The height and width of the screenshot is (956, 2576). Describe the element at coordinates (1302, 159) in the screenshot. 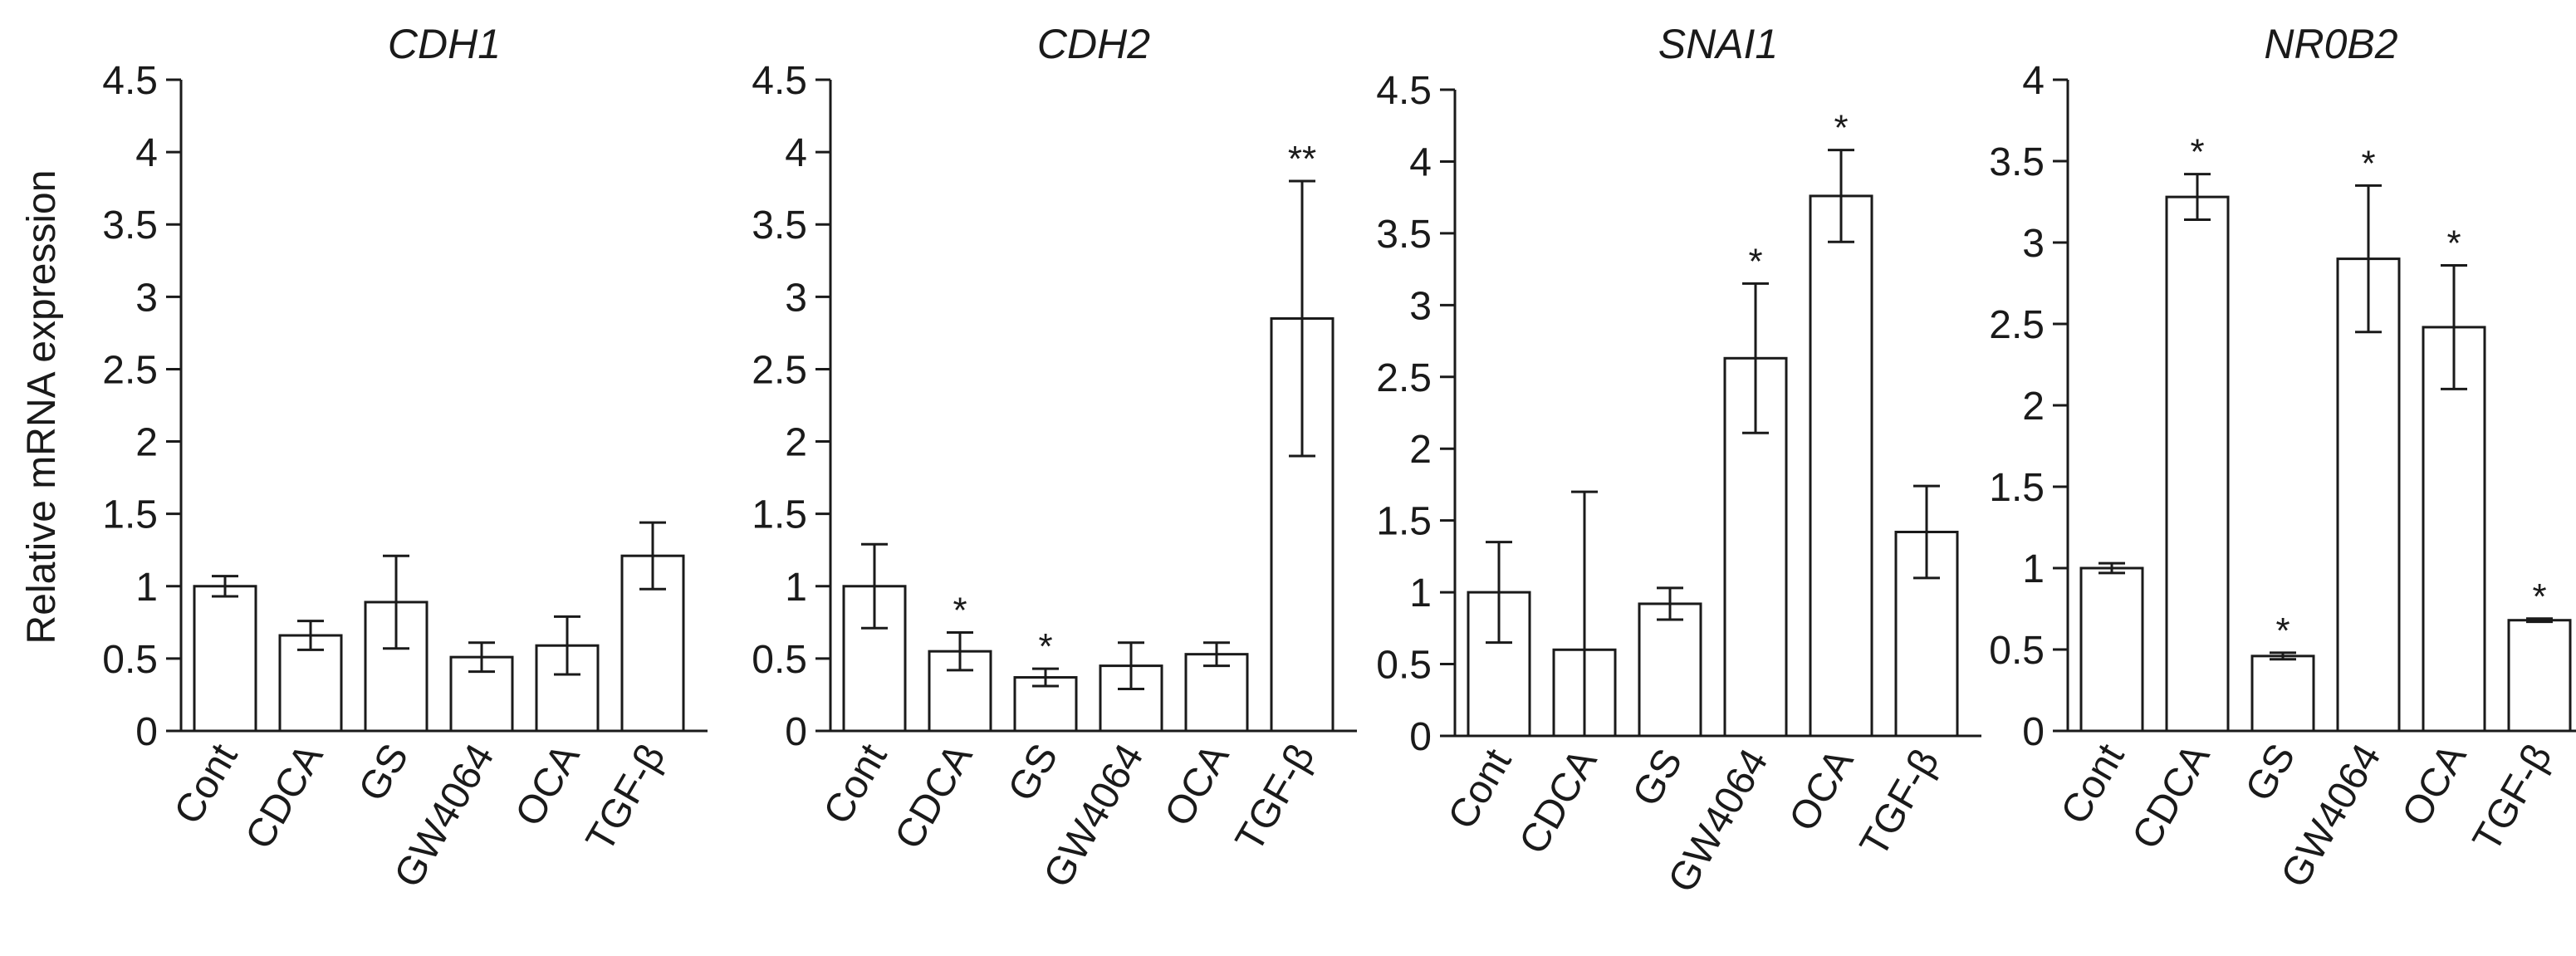

I see `significance-marker: **` at that location.